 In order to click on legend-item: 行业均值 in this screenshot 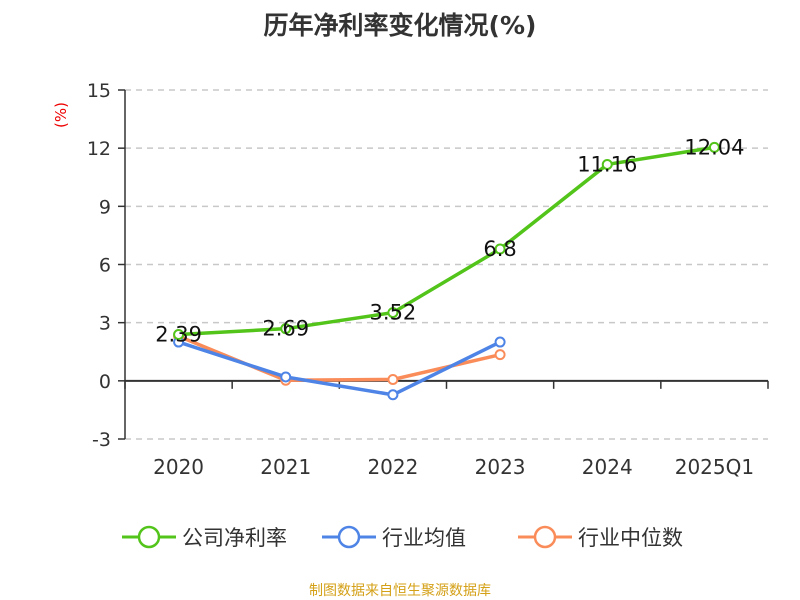, I will do `click(394, 537)`.